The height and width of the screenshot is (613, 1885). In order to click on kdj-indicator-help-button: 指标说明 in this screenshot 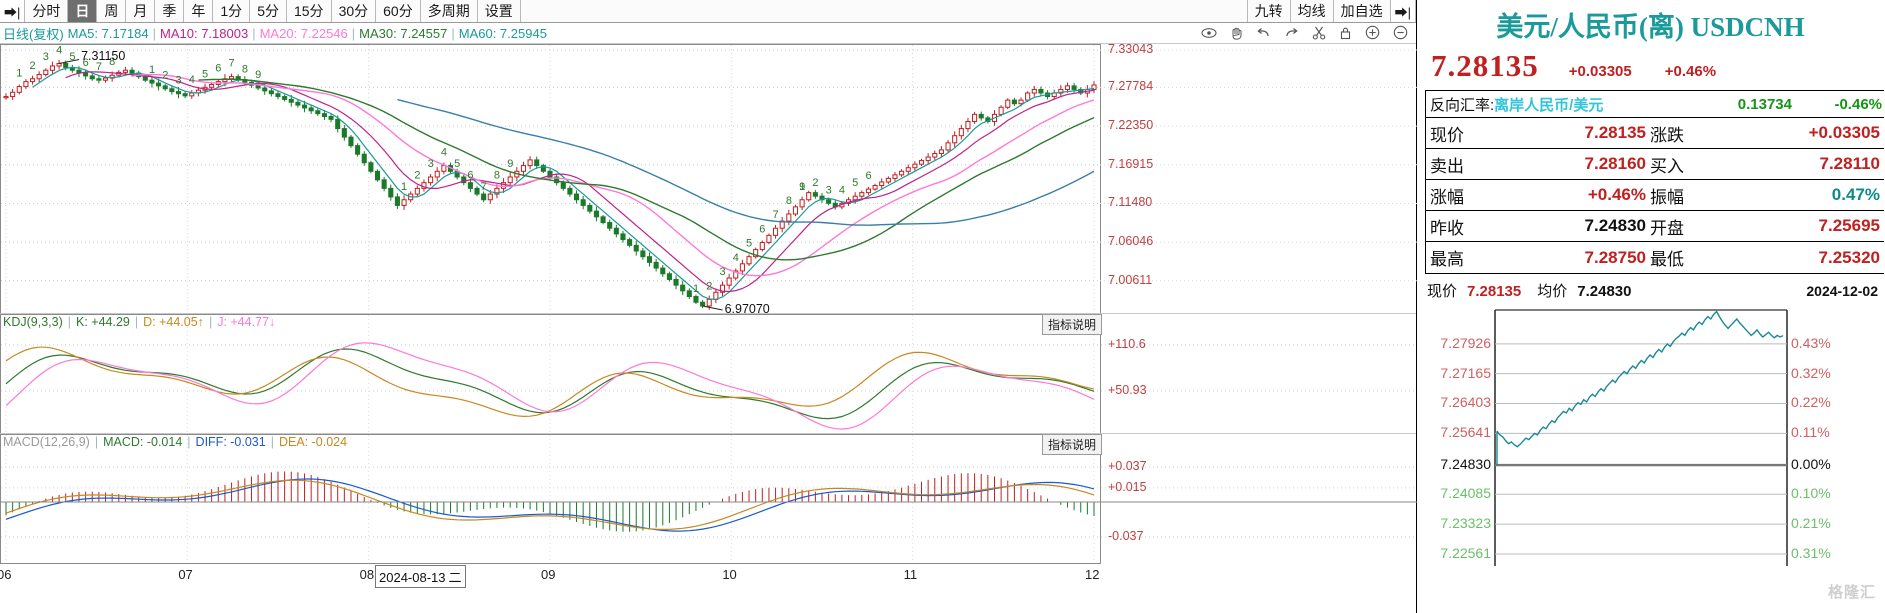, I will do `click(1071, 324)`.